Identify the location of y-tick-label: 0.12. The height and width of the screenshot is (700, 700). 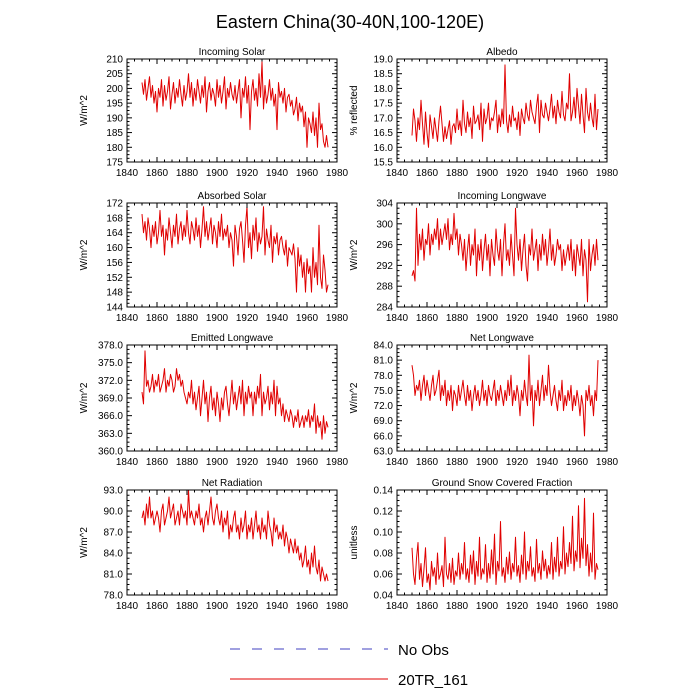
(384, 512).